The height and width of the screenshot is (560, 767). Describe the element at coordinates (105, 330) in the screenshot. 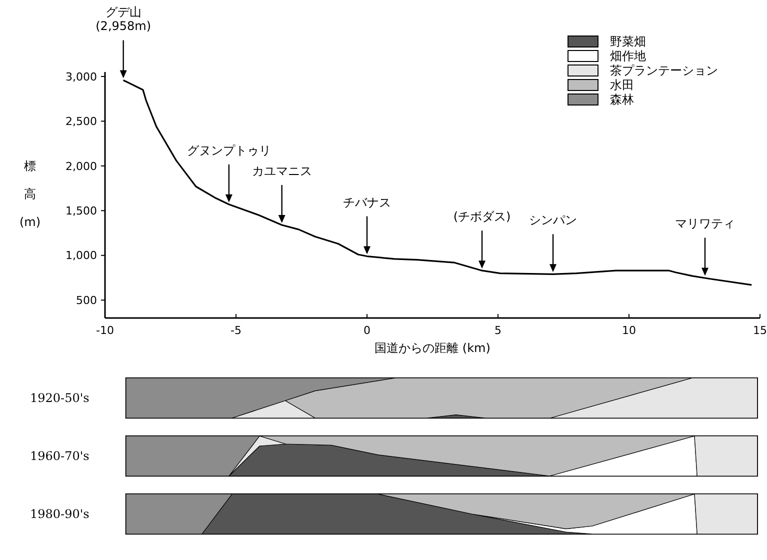

I see `x-tick-label: -10` at that location.